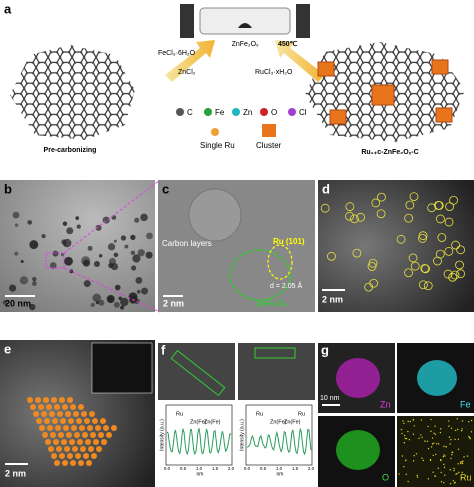 The image size is (474, 487). What do you see at coordinates (183, 468) in the screenshot?
I see `x-tick-label: 0.5` at bounding box center [183, 468].